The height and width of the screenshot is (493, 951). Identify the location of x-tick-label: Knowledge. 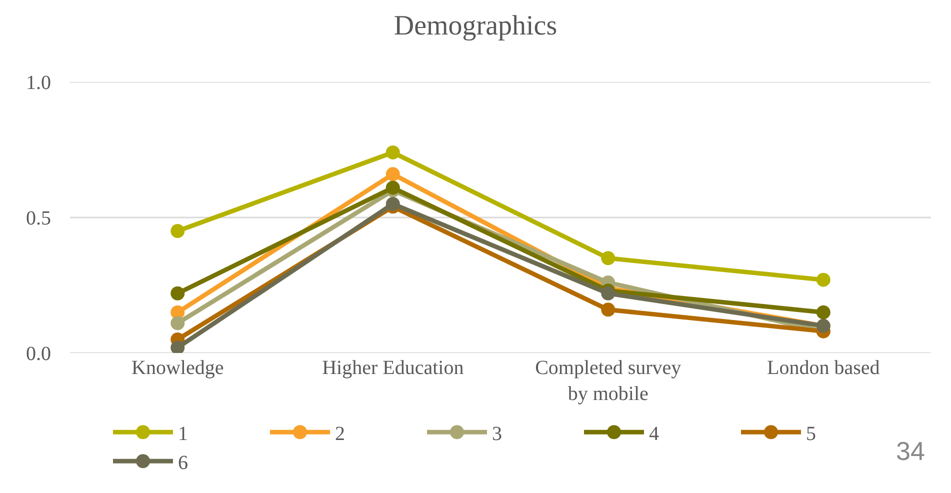
(178, 368).